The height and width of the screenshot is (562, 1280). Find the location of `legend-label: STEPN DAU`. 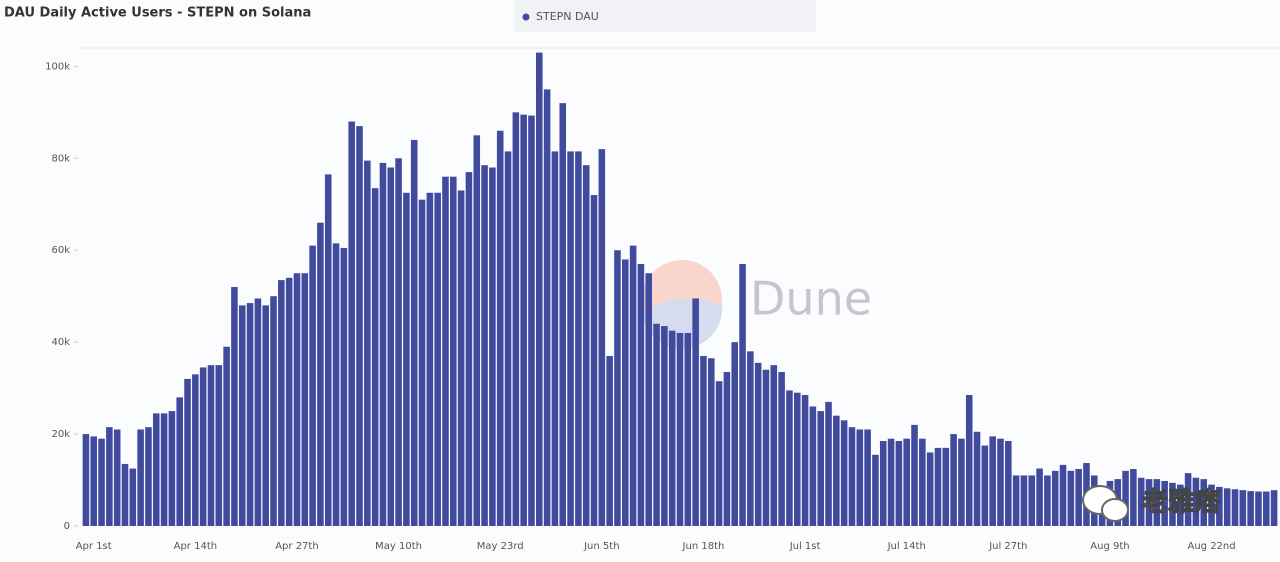

legend-label: STEPN DAU is located at coordinates (567, 16).